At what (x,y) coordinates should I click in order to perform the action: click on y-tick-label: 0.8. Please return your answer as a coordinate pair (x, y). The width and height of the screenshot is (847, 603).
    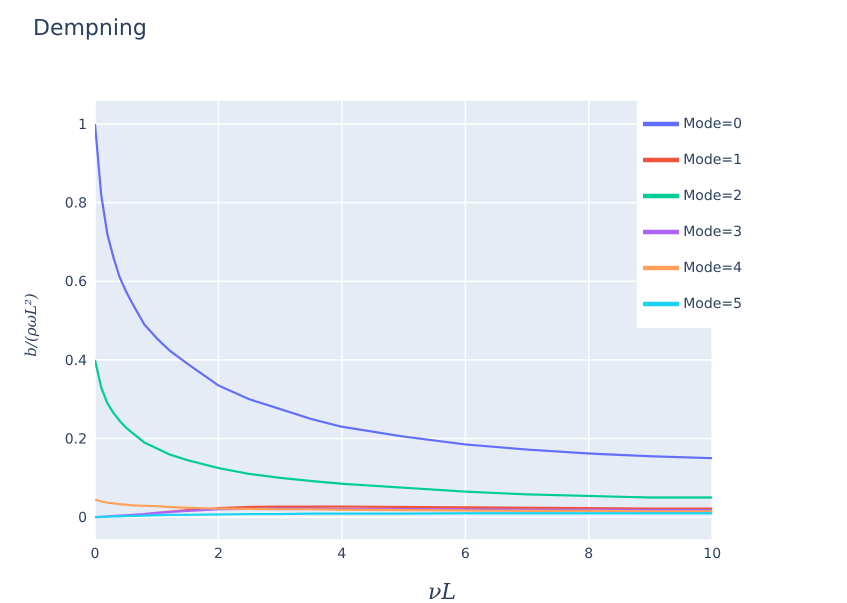
    Looking at the image, I should click on (75, 204).